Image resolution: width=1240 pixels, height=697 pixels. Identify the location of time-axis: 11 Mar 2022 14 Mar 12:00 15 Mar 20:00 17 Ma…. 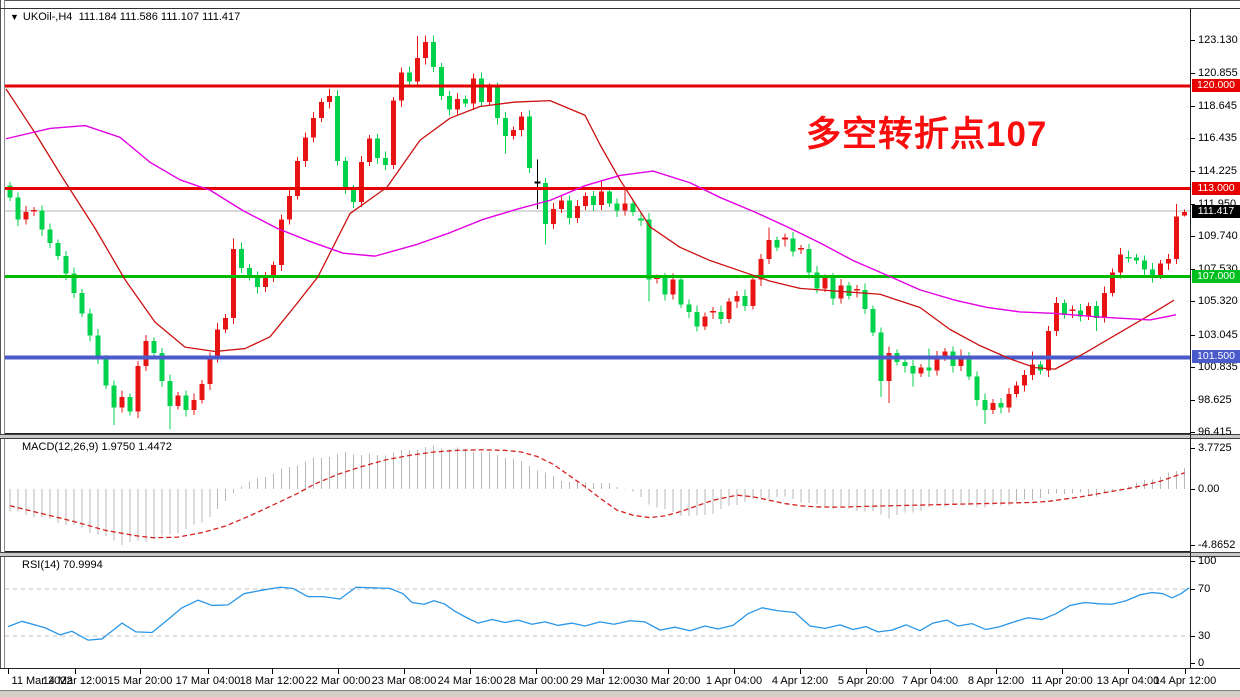
(620, 679).